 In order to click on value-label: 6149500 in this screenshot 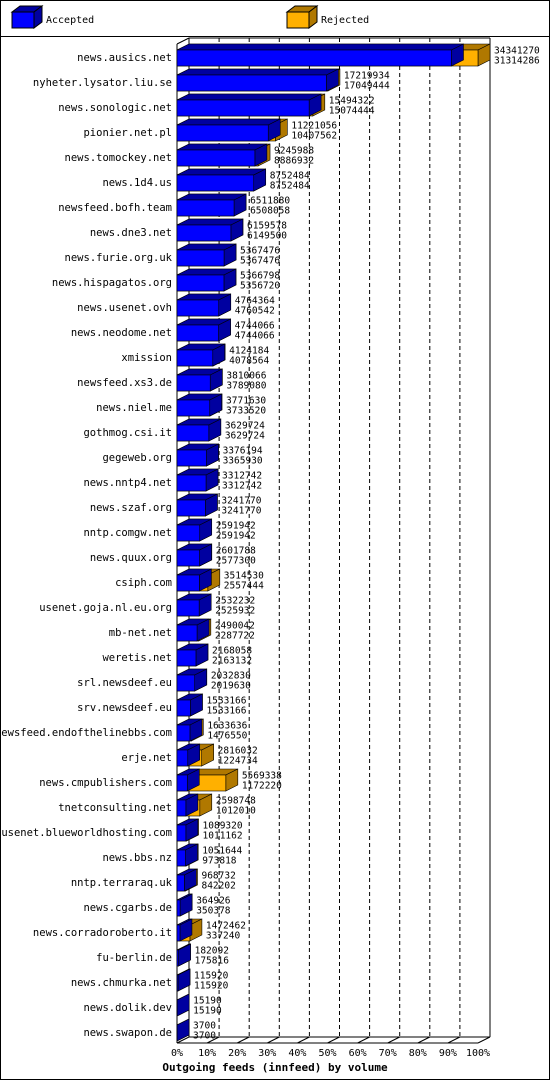, I will do `click(267, 236)`.